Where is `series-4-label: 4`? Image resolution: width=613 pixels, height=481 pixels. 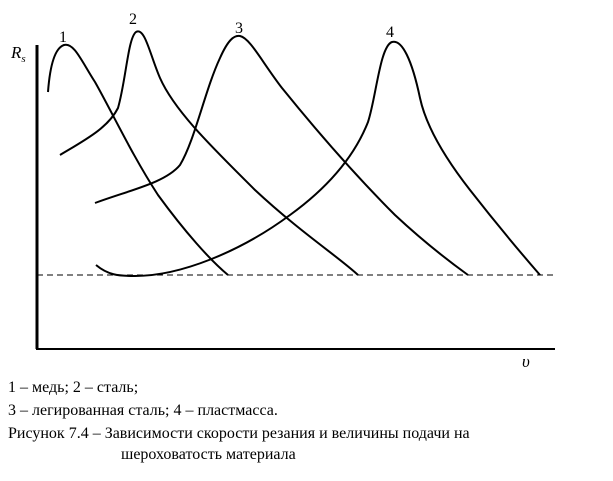
series-4-label: 4 is located at coordinates (390, 32).